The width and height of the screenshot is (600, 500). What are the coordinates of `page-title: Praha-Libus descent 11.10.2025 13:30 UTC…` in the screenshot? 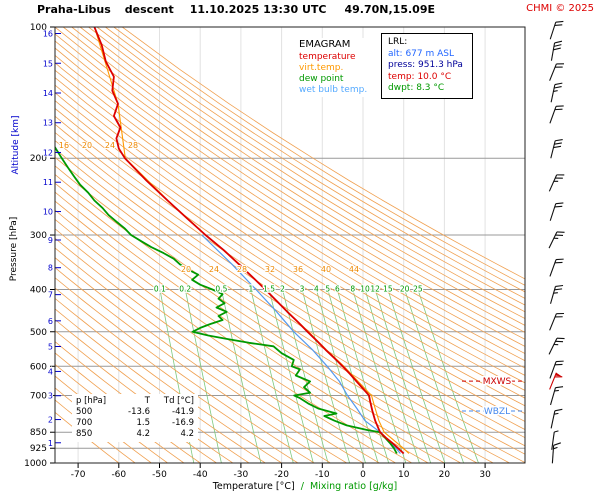 It's located at (236, 9).